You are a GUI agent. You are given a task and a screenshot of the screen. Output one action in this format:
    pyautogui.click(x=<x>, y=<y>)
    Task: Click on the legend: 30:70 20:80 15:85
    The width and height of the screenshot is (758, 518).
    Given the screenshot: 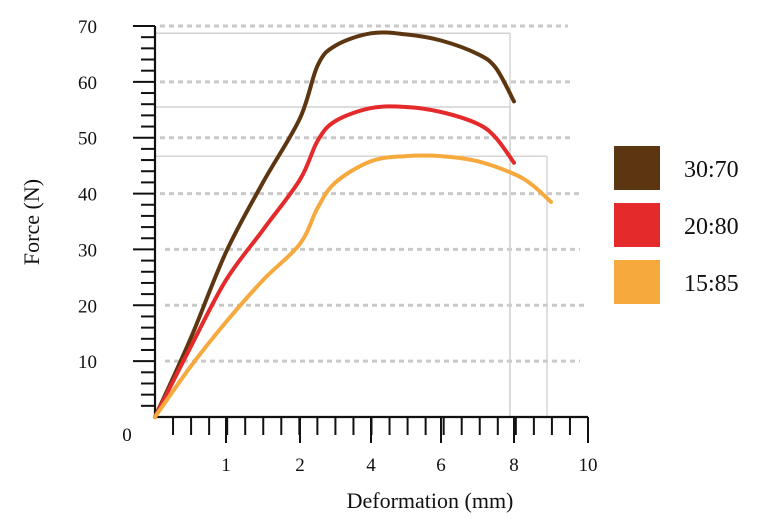 What is the action you would take?
    pyautogui.click(x=676, y=225)
    